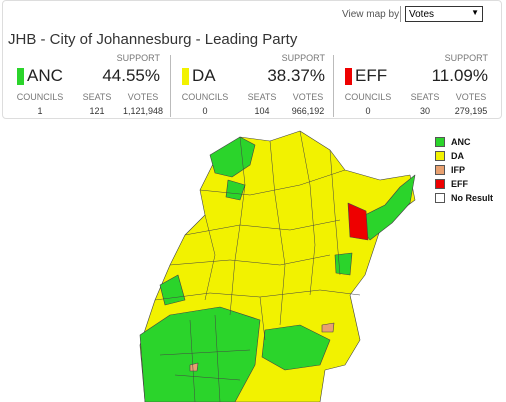  What do you see at coordinates (296, 75) in the screenshot?
I see `support-value: 38.37%` at bounding box center [296, 75].